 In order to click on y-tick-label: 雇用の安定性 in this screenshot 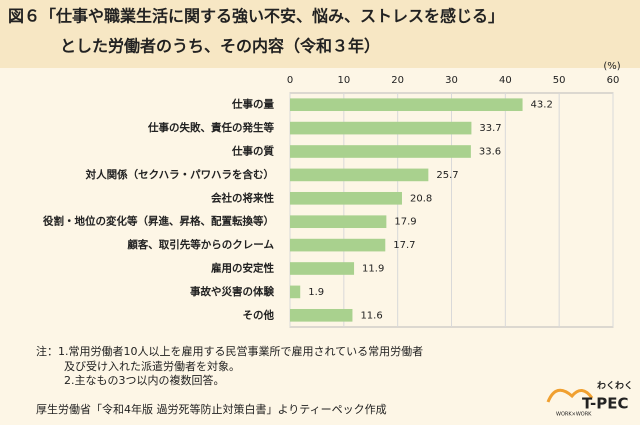, I will do `click(242, 268)`.